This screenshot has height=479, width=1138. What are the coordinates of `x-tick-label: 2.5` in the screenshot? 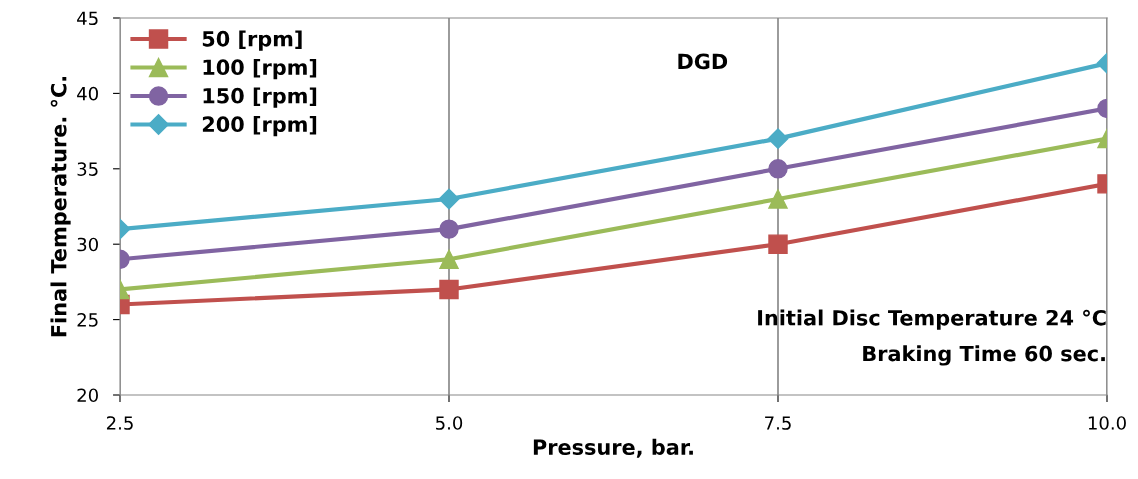 It's located at (119, 423).